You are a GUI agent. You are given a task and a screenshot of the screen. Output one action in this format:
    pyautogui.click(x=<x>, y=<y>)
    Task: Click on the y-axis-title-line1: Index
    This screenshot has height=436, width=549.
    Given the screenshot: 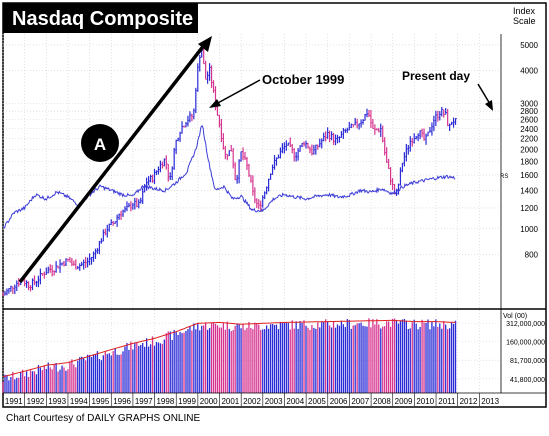 What is the action you would take?
    pyautogui.click(x=524, y=11)
    